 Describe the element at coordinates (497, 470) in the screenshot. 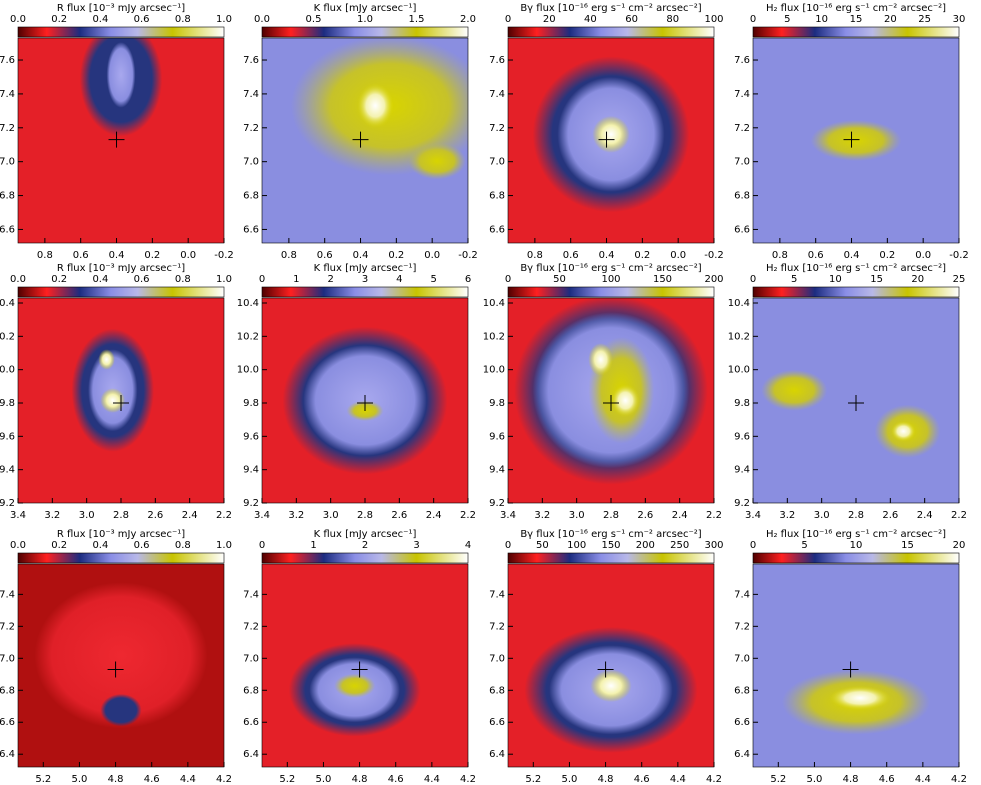

I see `y-tick-label: 9.4` at that location.